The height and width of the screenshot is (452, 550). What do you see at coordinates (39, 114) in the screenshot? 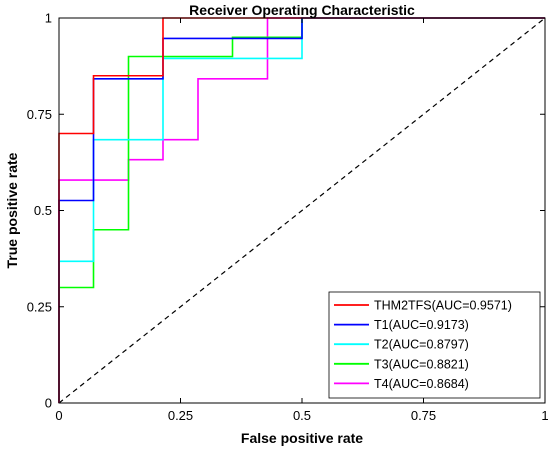
I see `y-tick-label: 0.75` at bounding box center [39, 114].